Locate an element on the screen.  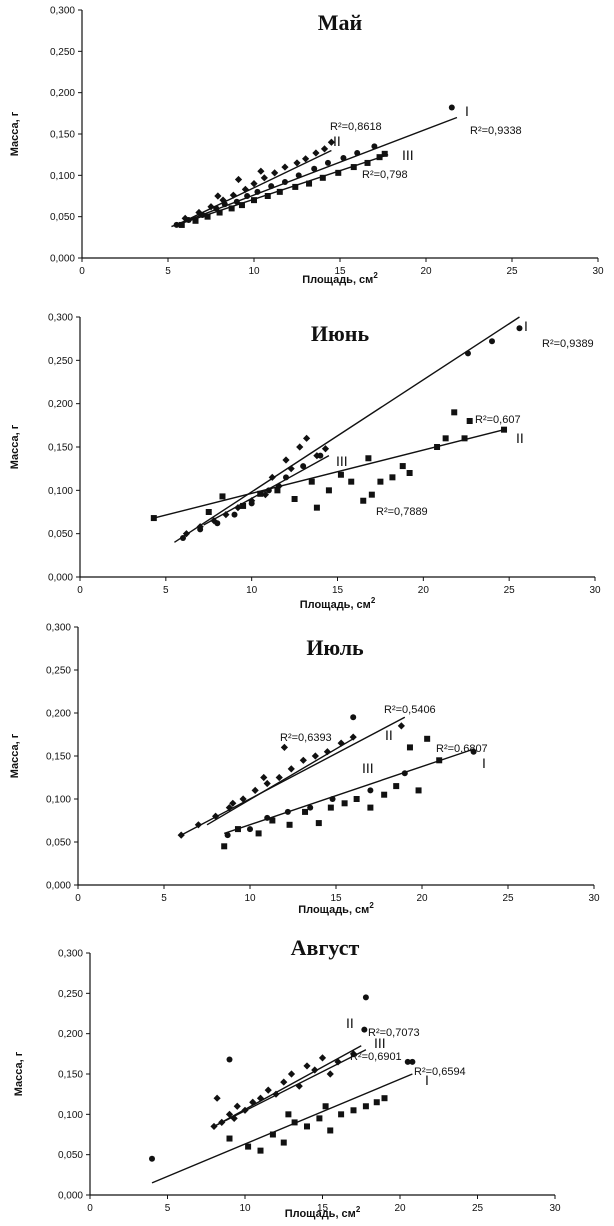
x-axis-title-superscript: 2 is located at coordinates (371, 905).